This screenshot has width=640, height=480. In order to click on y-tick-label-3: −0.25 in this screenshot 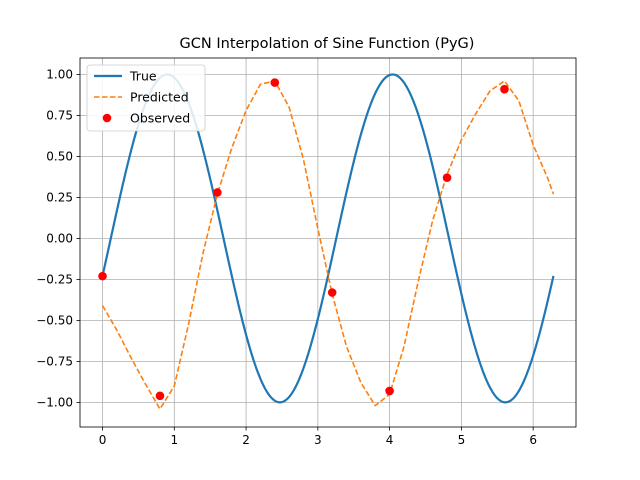, I will do `click(54, 280)`.